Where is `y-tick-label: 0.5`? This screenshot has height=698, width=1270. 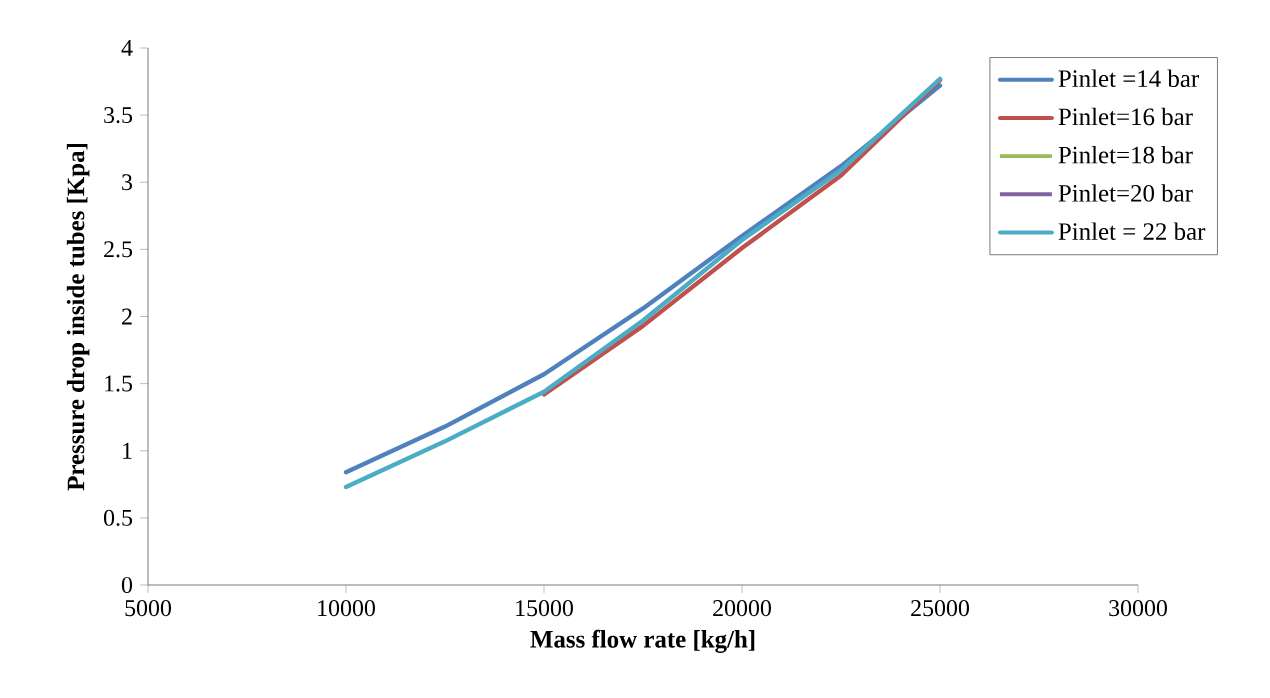
y-tick-label: 0.5 is located at coordinates (118, 517).